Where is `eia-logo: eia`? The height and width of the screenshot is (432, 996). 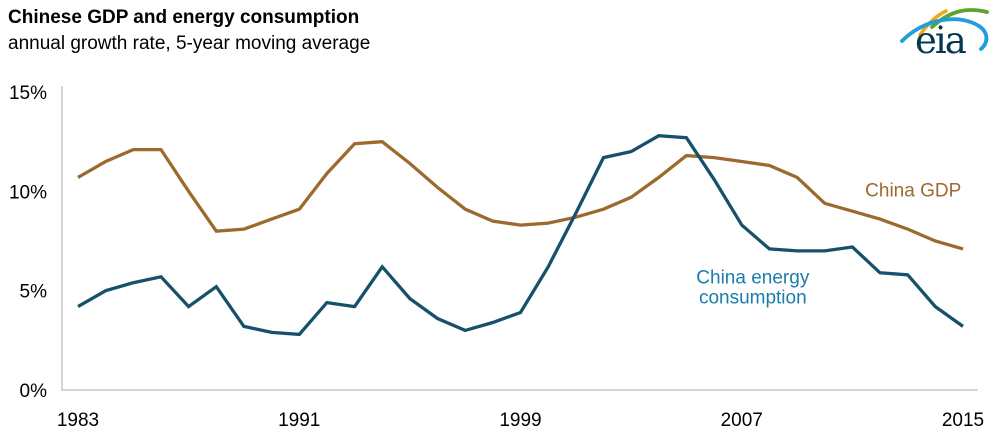 eia-logo: eia is located at coordinates (944, 34).